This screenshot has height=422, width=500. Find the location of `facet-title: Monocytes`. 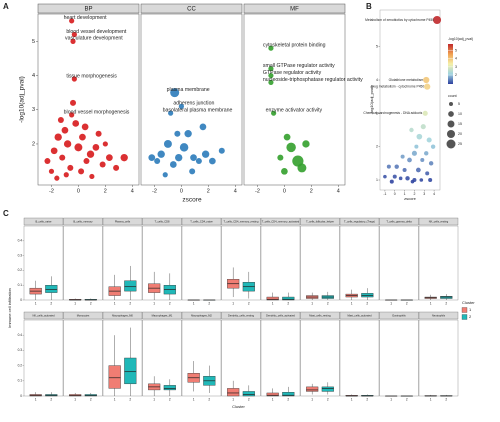

facet-title: Monocytes is located at coordinates (83, 315).